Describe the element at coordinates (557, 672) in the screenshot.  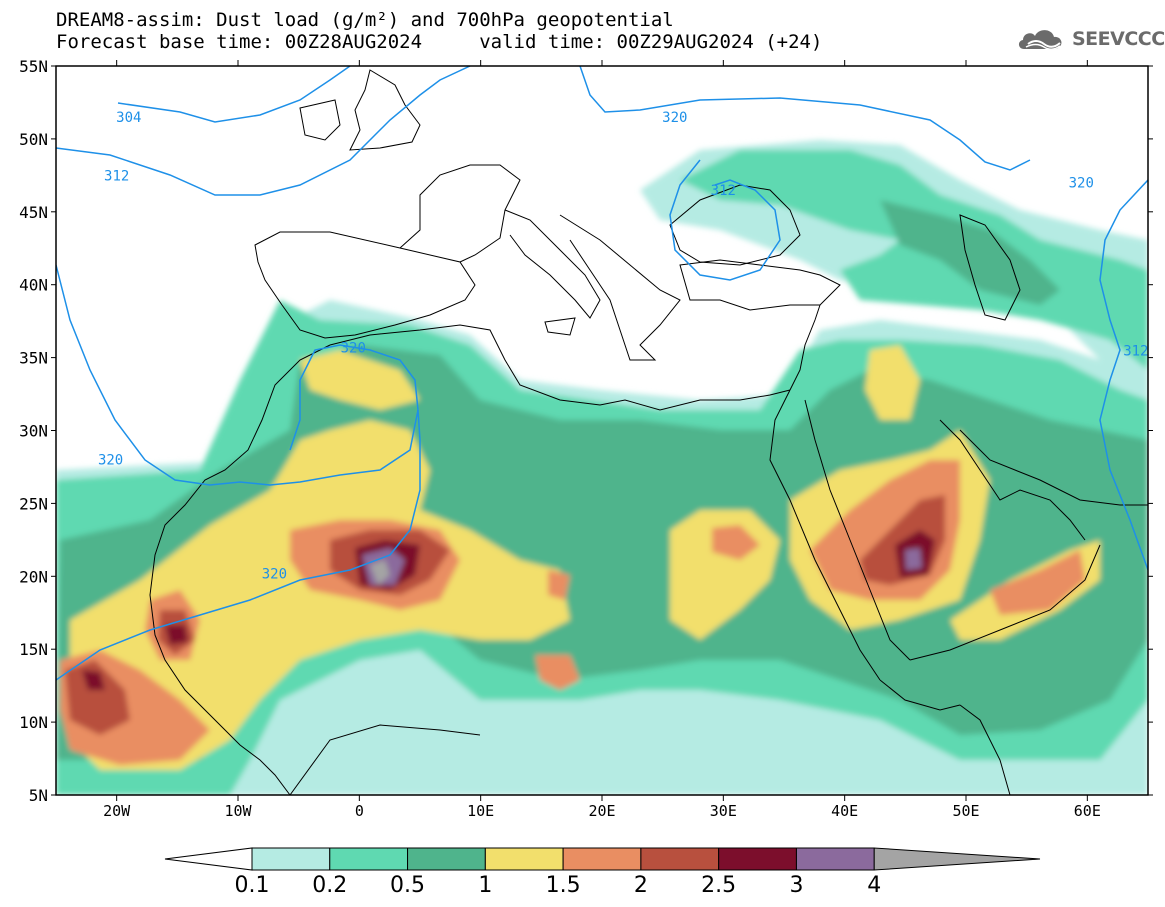
I see `dust-band-1.5-chad` at that location.